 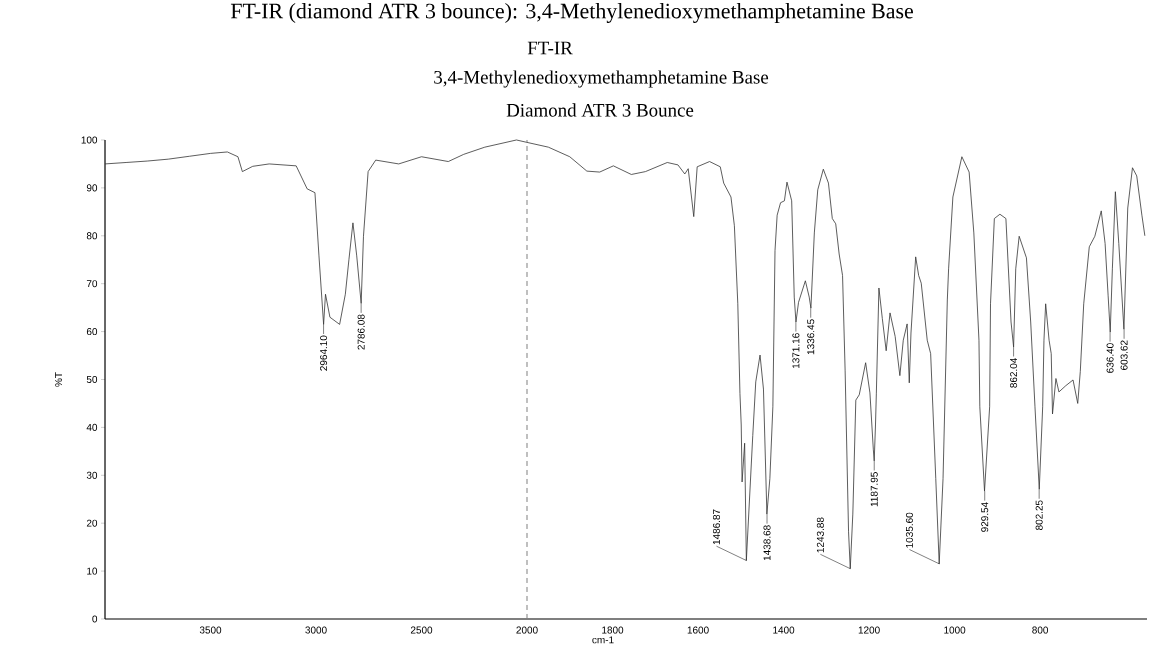 What do you see at coordinates (89, 140) in the screenshot?
I see `y-tick-label: 100` at bounding box center [89, 140].